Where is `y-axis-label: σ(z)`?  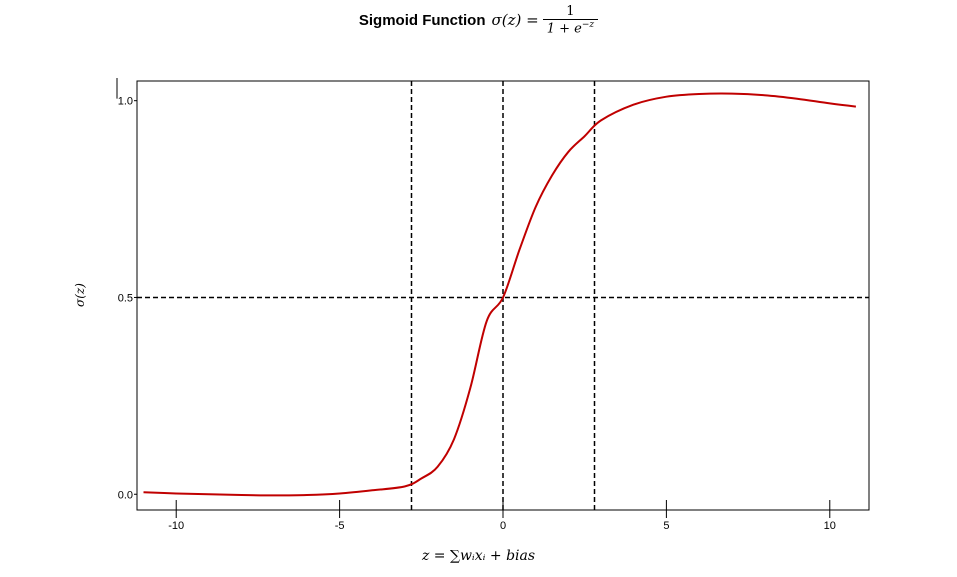
y-axis-label: σ(z) is located at coordinates (80, 295).